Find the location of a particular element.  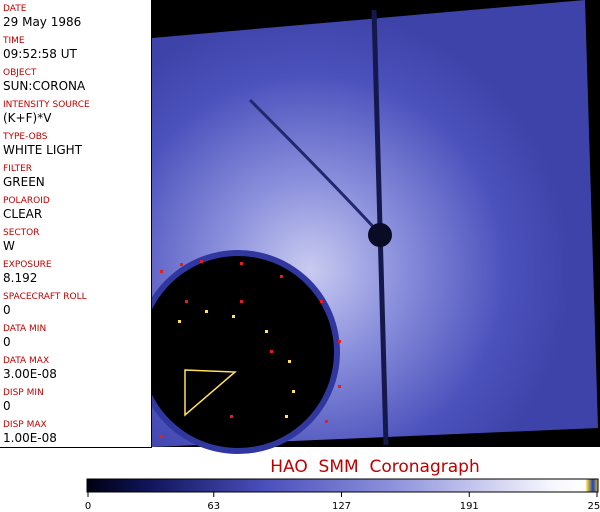

field-label: DATA MIN is located at coordinates (25, 329).